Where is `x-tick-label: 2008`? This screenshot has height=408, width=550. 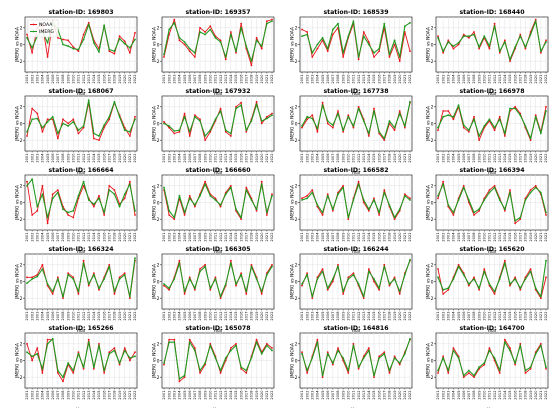 x-tick-label: 2008 is located at coordinates (63, 316).